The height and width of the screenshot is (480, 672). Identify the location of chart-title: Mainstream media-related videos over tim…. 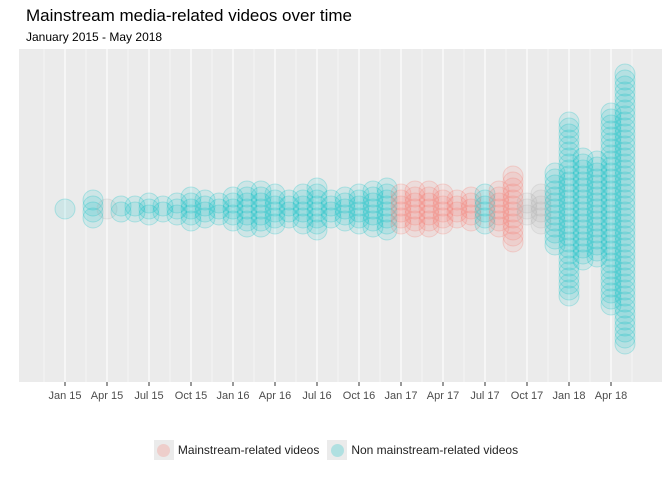
(189, 15).